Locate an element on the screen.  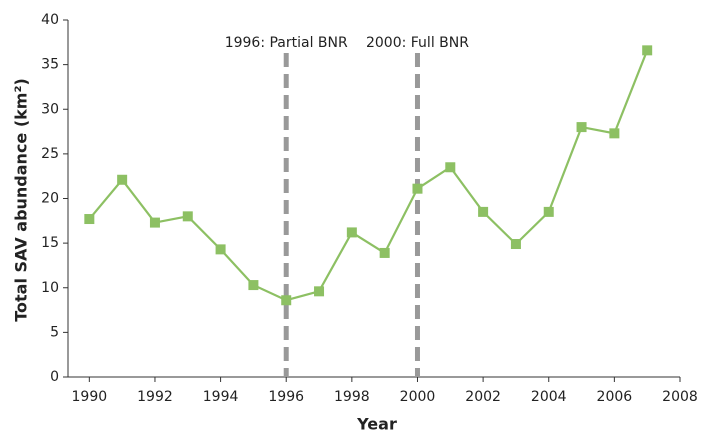
reference-label: 1996: Partial BNR is located at coordinates (286, 43).